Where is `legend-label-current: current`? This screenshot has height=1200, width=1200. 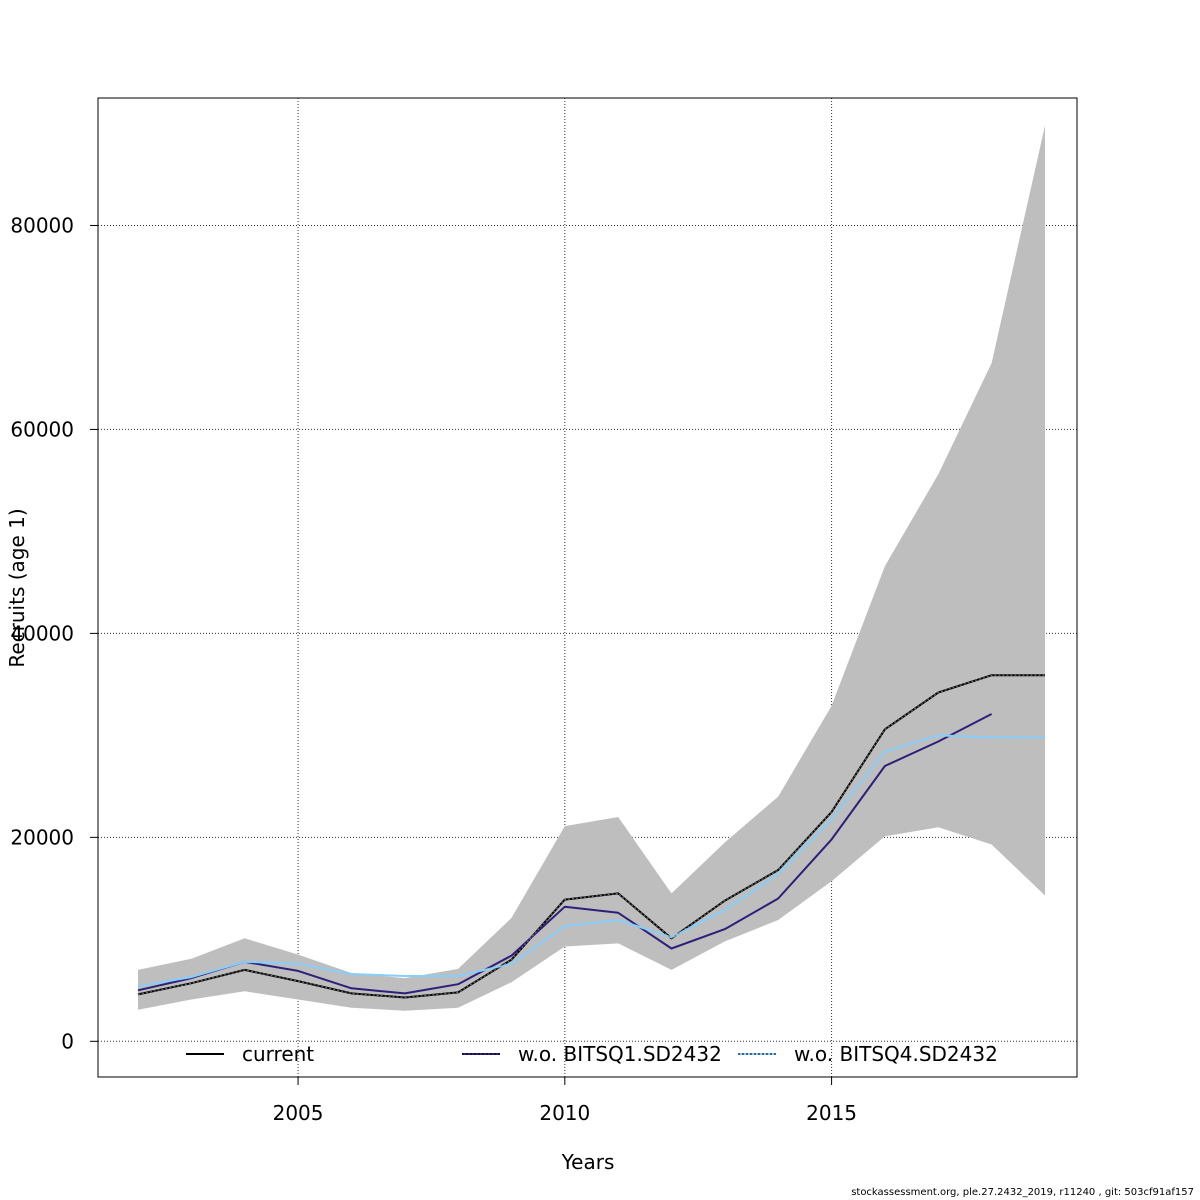 legend-label-current: current is located at coordinates (278, 1054).